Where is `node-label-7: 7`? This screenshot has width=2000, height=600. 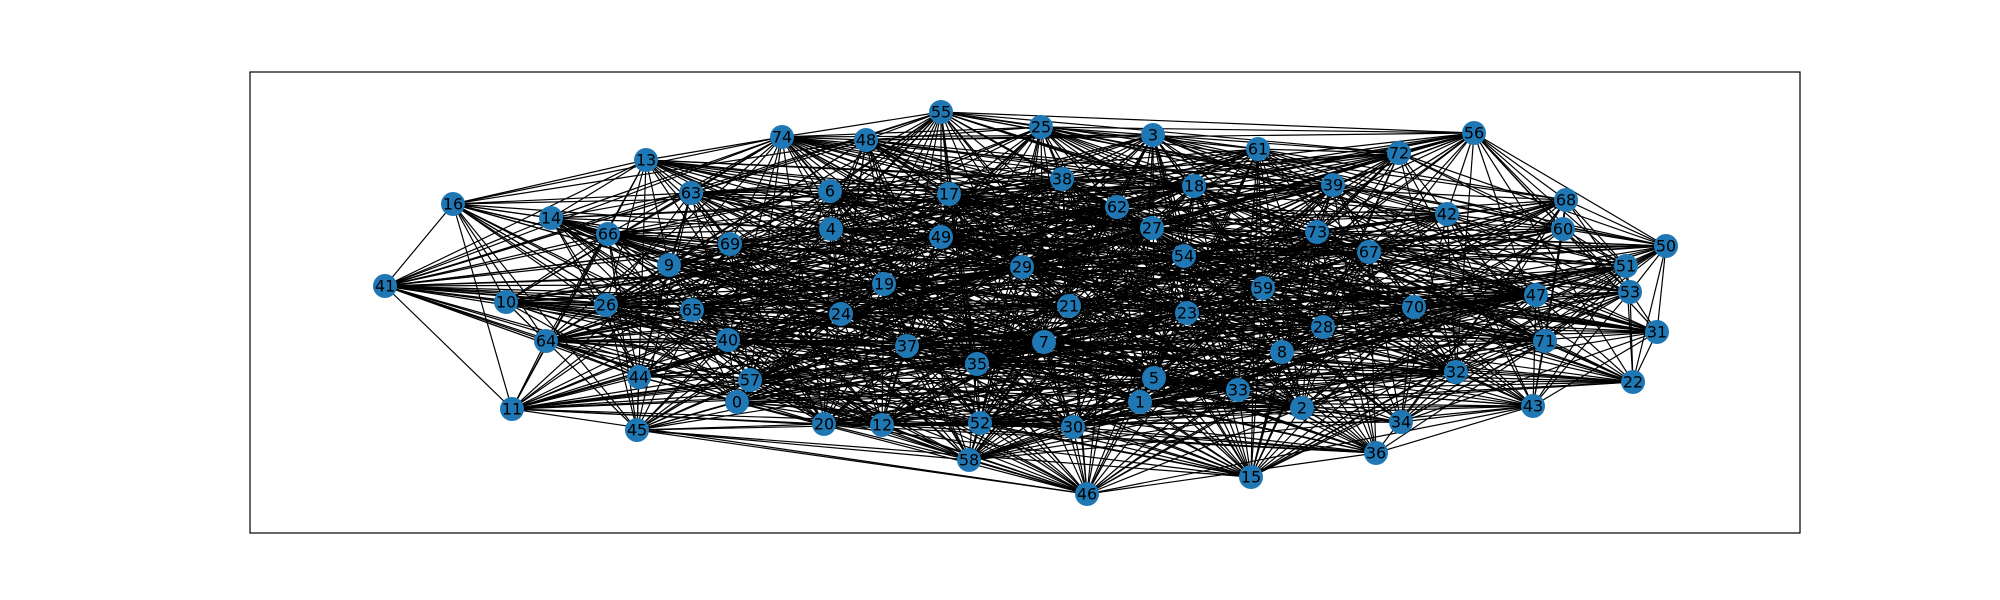 node-label-7: 7 is located at coordinates (1044, 342).